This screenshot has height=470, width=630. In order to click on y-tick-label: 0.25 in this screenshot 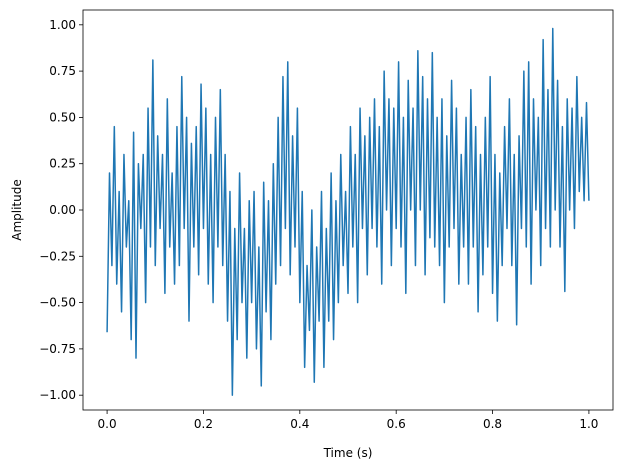, I will do `click(62, 164)`.